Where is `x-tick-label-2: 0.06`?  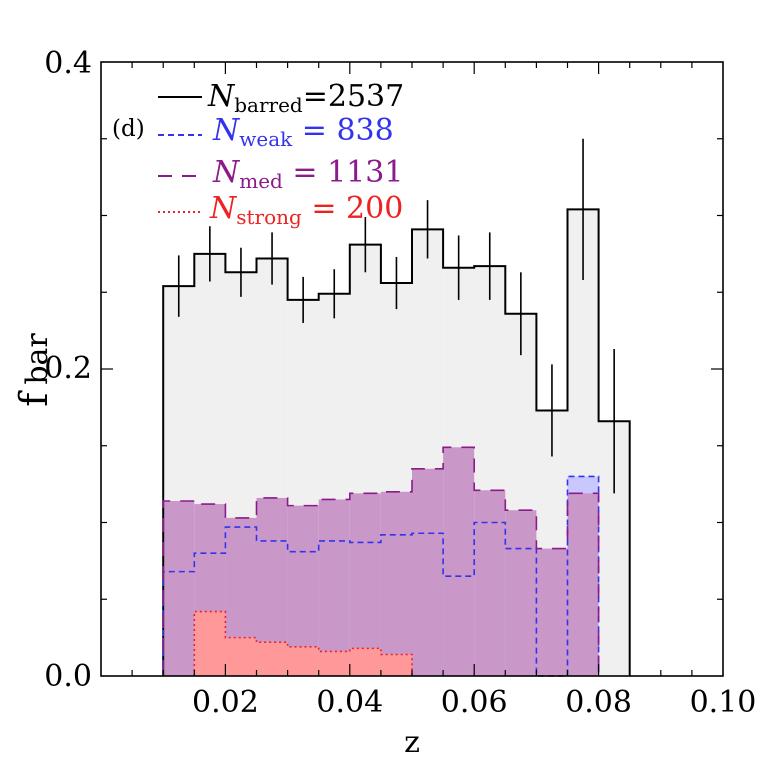
x-tick-label-2: 0.06 is located at coordinates (474, 702).